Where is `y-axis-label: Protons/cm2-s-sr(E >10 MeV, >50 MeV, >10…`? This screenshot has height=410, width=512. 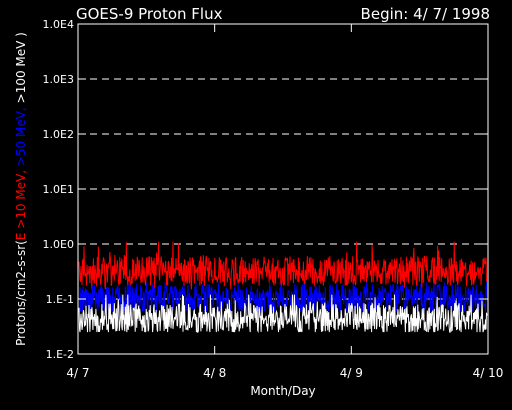
y-axis-label: Protons/cm2-s-sr(E >10 MeV, >50 MeV, >10… is located at coordinates (21, 189).